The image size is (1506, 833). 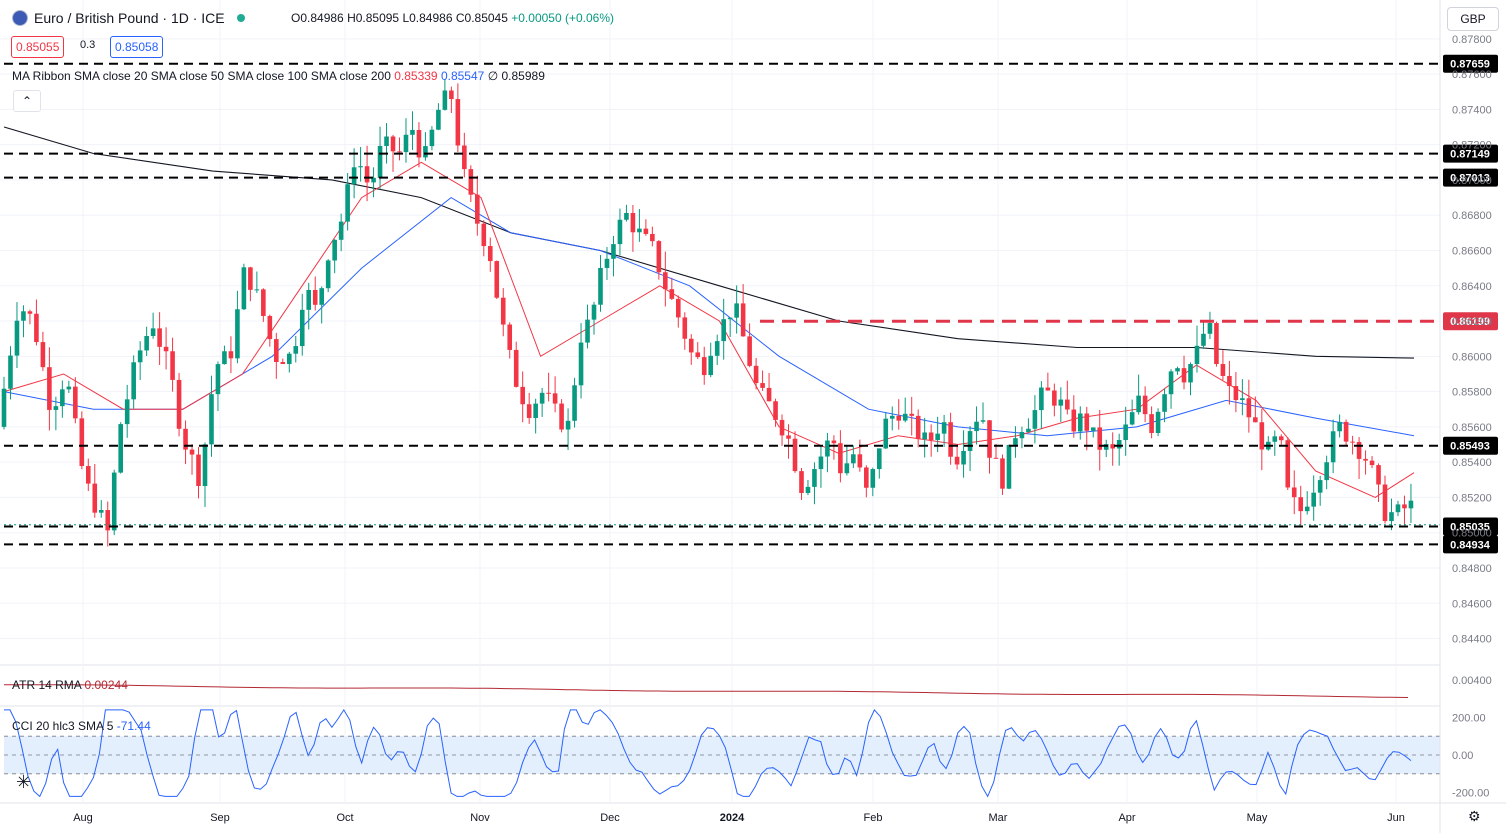 What do you see at coordinates (24, 782) in the screenshot?
I see `tradingview-logo: ✳` at bounding box center [24, 782].